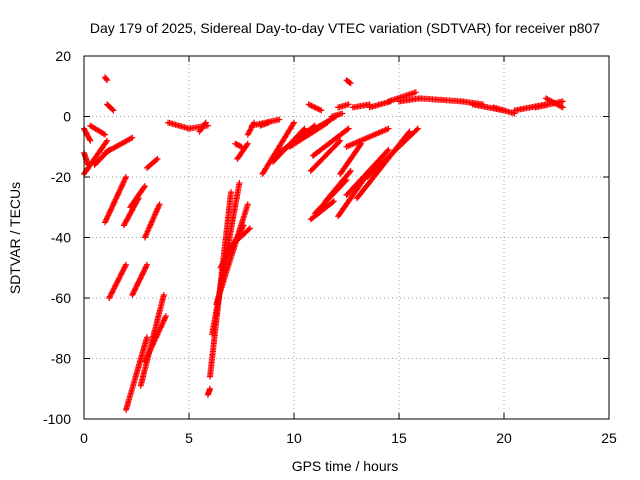 Image resolution: width=640 pixels, height=480 pixels. Describe the element at coordinates (61, 359) in the screenshot. I see `y-tick-label: -80` at that location.